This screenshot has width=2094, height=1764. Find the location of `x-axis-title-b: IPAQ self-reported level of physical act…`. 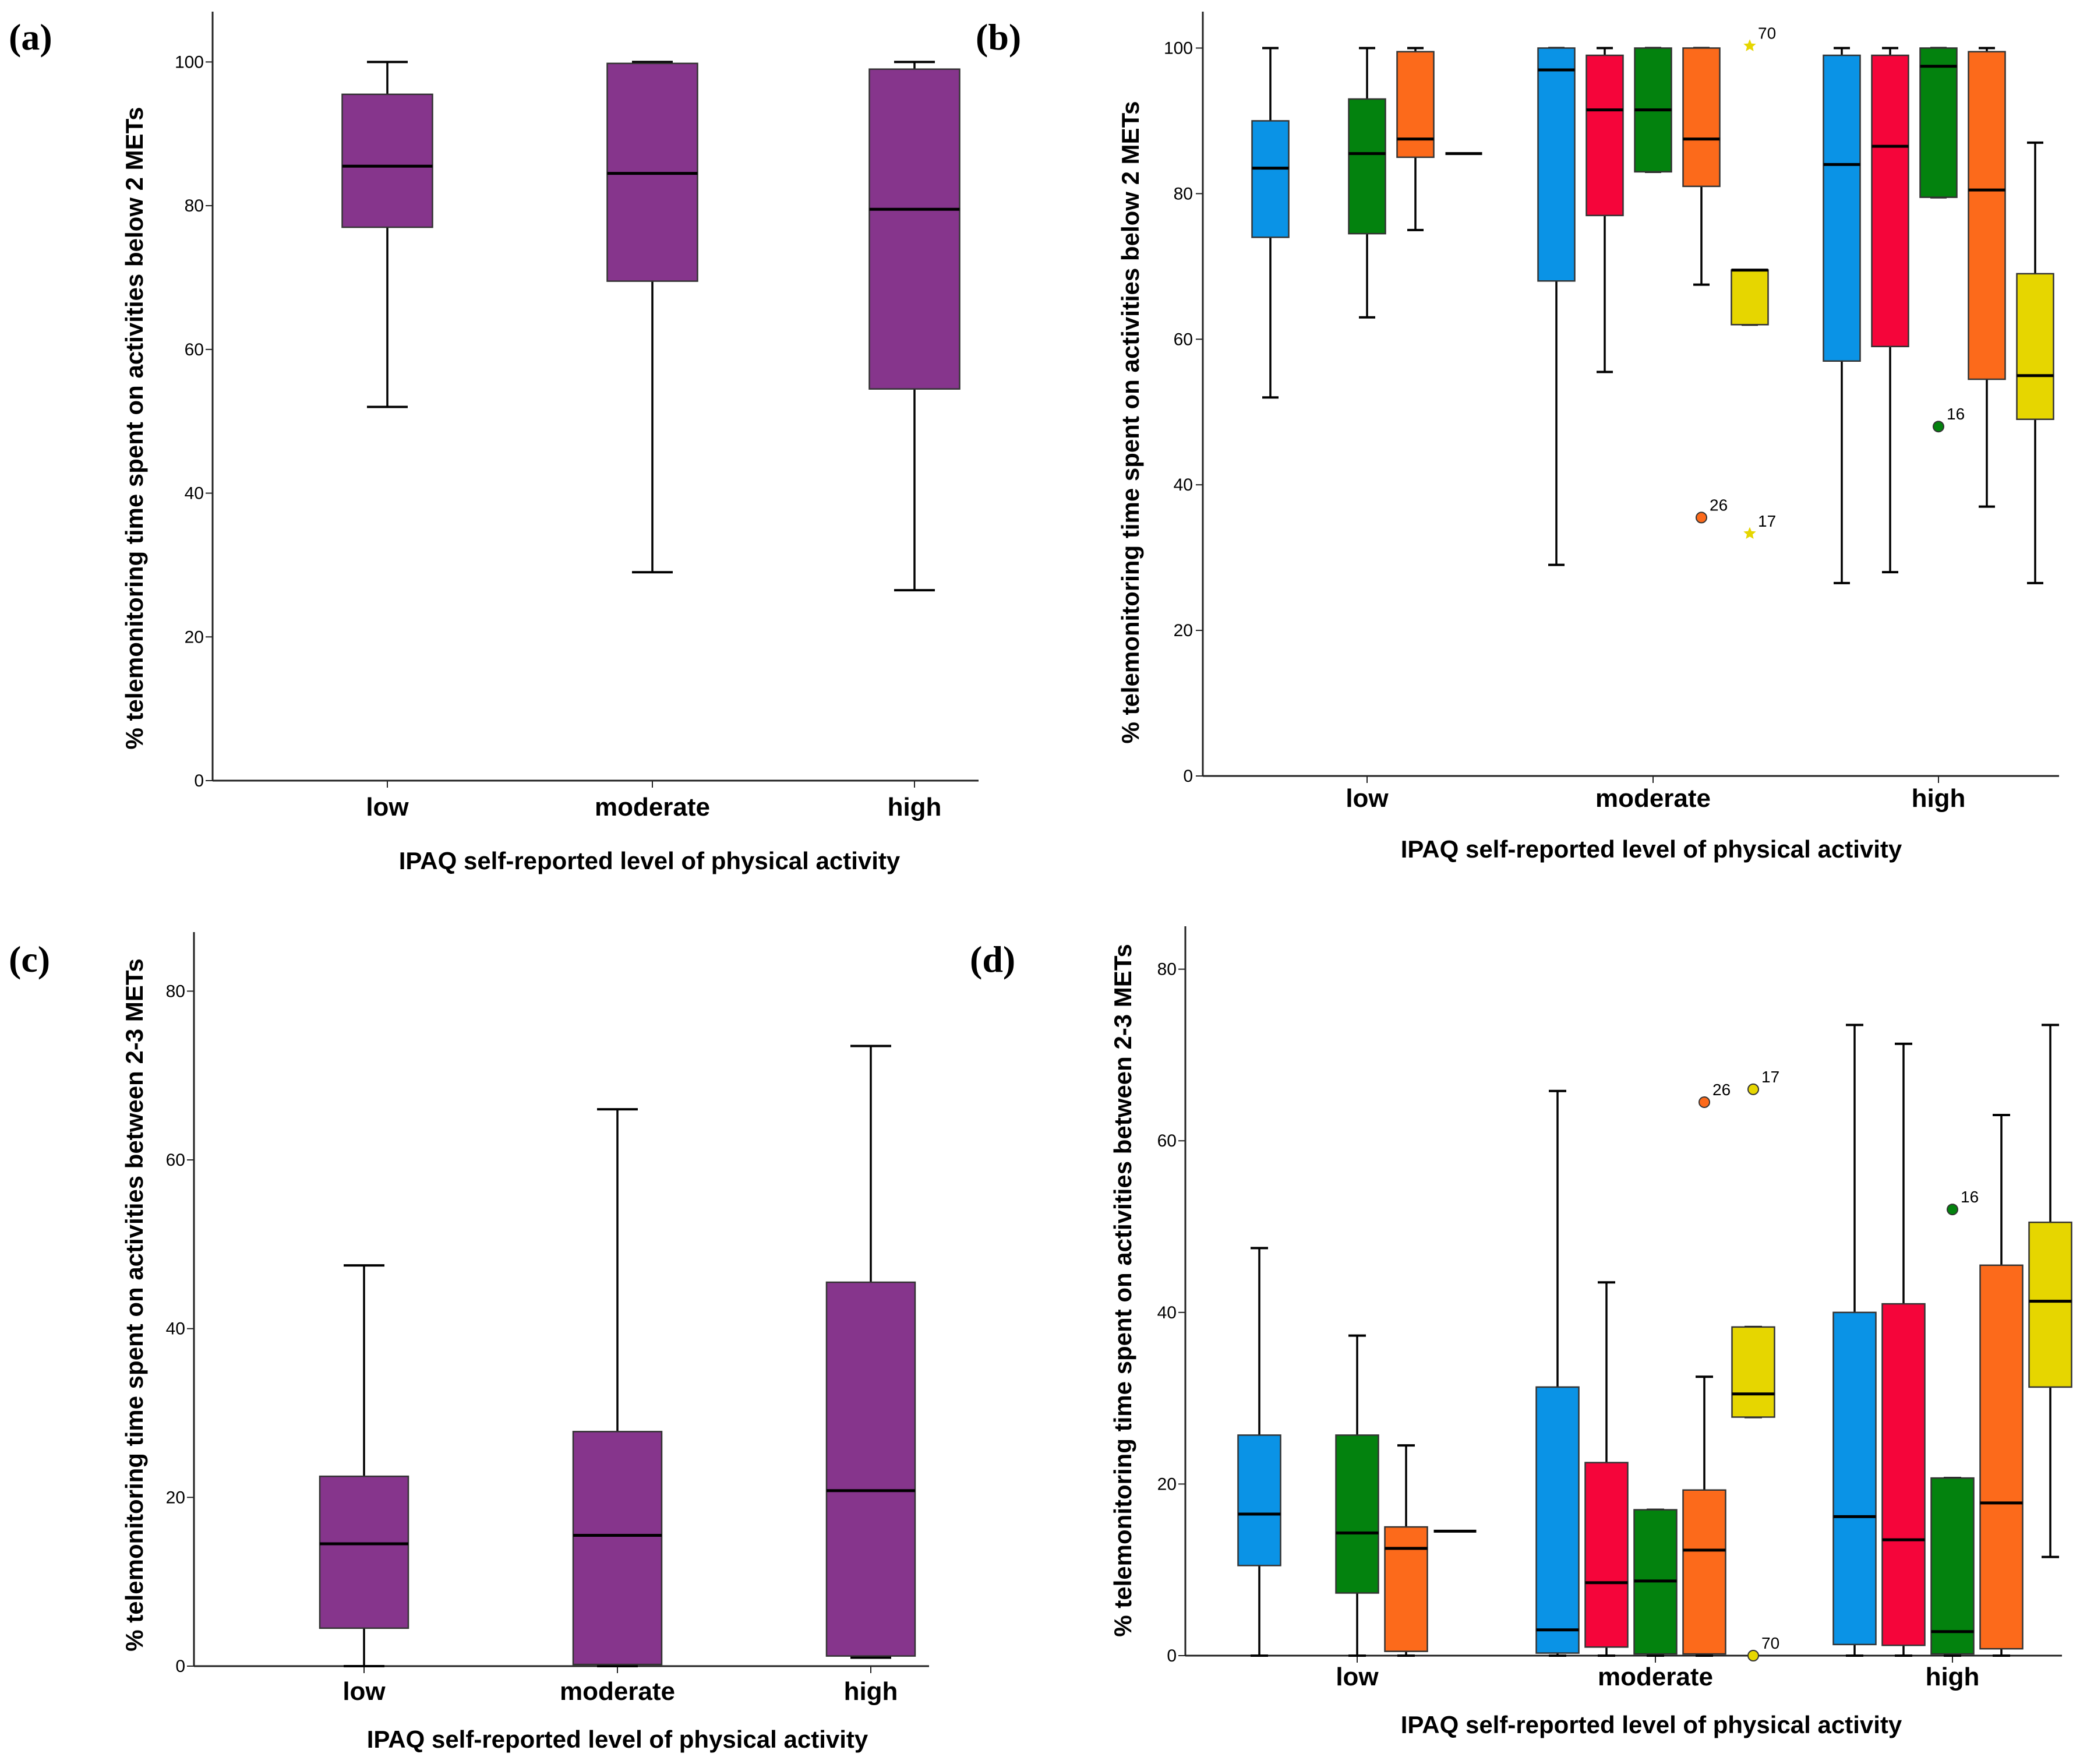

x-axis-title-b: IPAQ self-reported level of physical act… is located at coordinates (1652, 849).